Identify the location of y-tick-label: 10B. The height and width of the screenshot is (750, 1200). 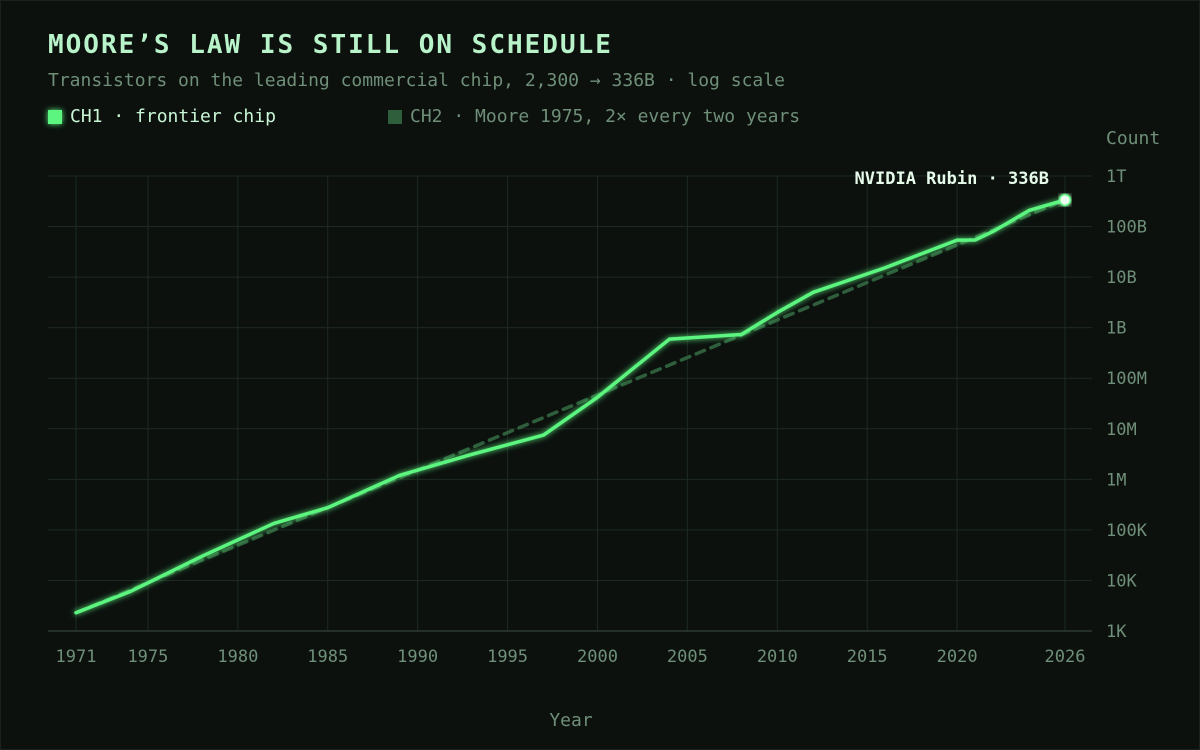
(1121, 278).